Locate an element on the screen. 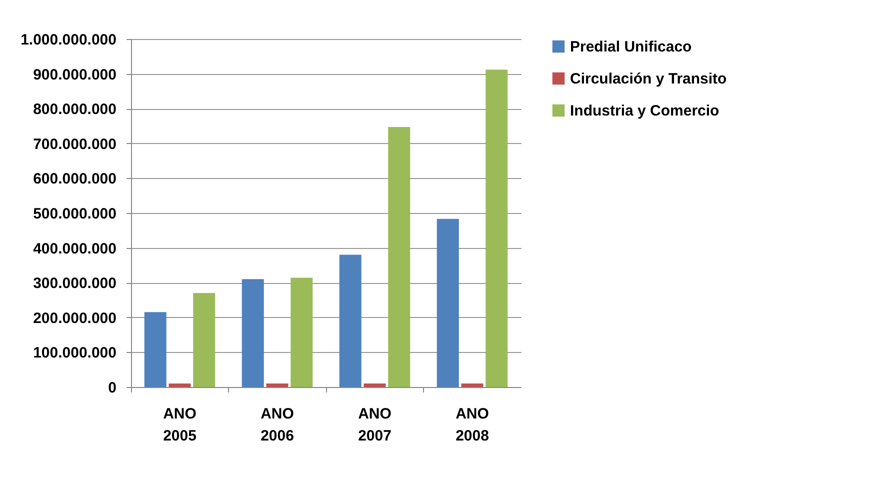  legend-label: Predial Unificaco is located at coordinates (631, 47).